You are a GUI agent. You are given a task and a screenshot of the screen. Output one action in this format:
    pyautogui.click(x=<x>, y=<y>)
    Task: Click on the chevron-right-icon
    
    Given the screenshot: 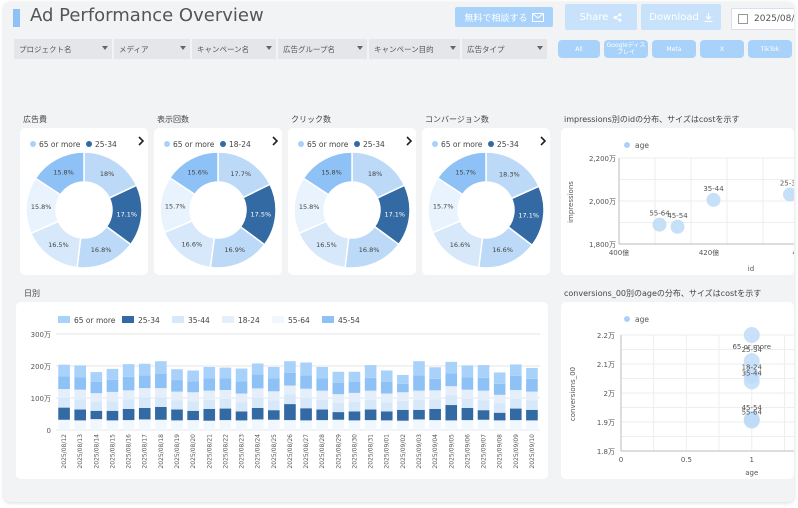 What is the action you would take?
    pyautogui.click(x=141, y=141)
    